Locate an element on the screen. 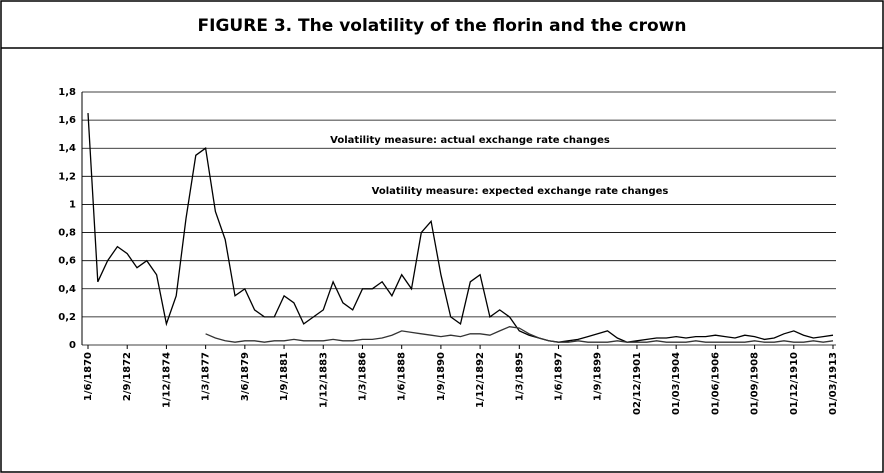 Image resolution: width=884 pixels, height=473 pixels. x-tick-label: 1/12/1892 is located at coordinates (480, 380).